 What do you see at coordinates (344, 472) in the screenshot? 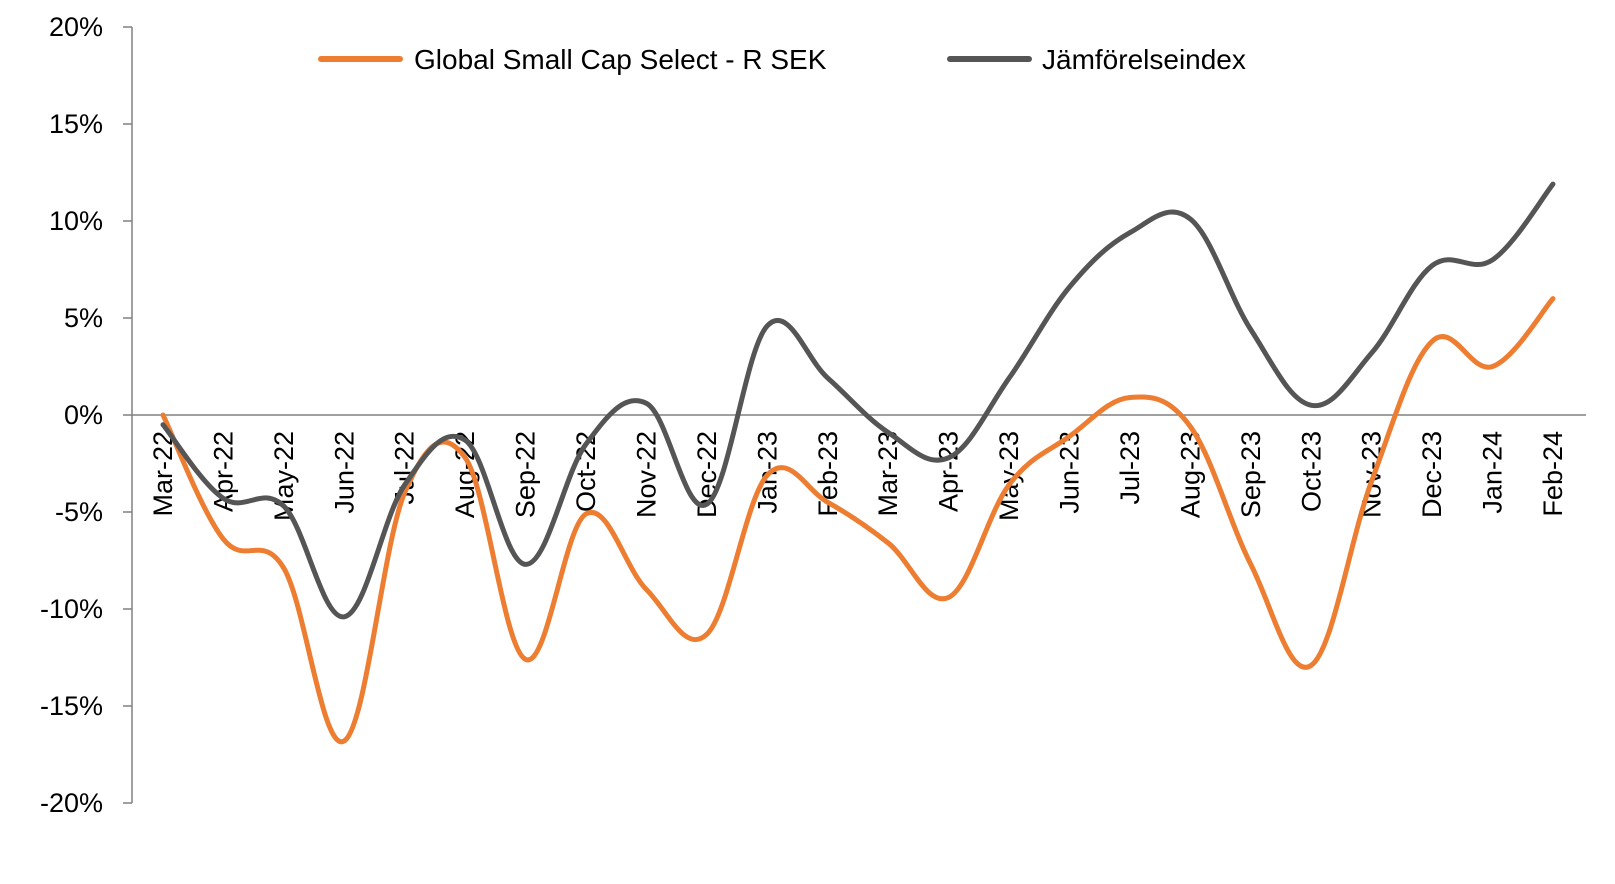
I see `x-tick-label: Jun-22` at bounding box center [344, 472].